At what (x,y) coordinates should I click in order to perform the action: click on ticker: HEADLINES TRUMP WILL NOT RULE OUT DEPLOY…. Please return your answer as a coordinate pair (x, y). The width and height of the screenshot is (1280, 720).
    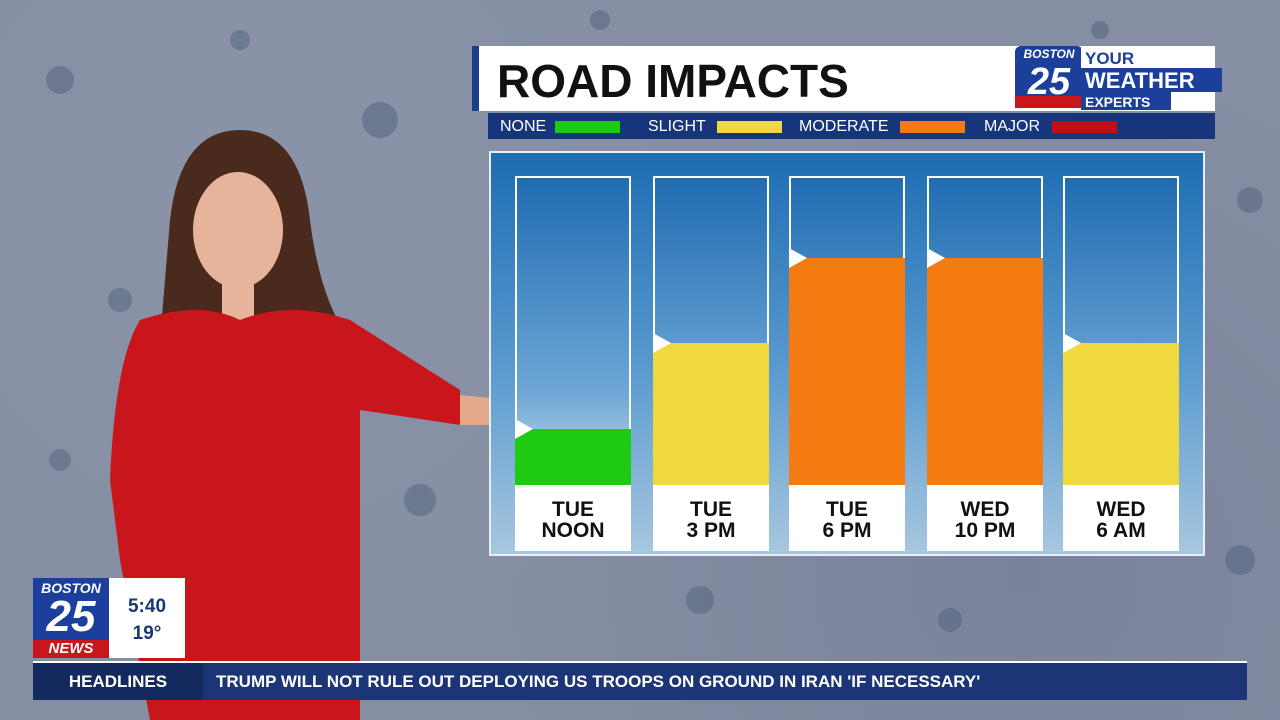
    Looking at the image, I should click on (640, 680).